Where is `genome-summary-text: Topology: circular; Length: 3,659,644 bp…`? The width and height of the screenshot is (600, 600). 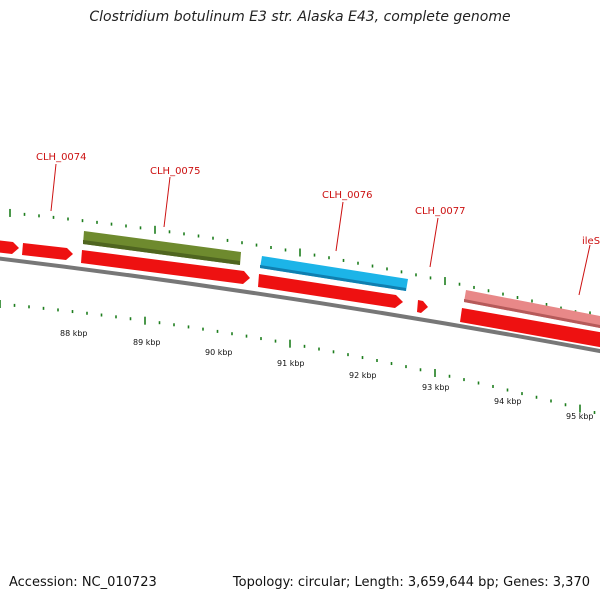
genome-summary-text: Topology: circular; Length: 3,659,644 bp… is located at coordinates (411, 582).